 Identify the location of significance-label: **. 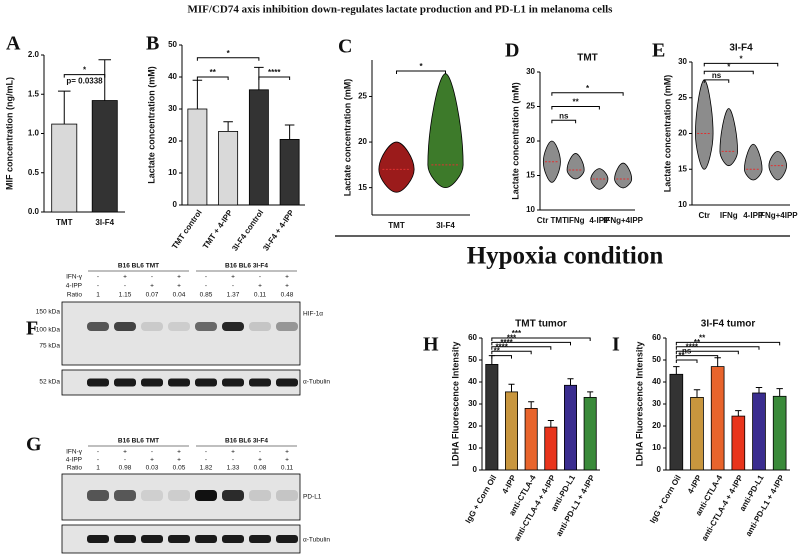
(702, 338).